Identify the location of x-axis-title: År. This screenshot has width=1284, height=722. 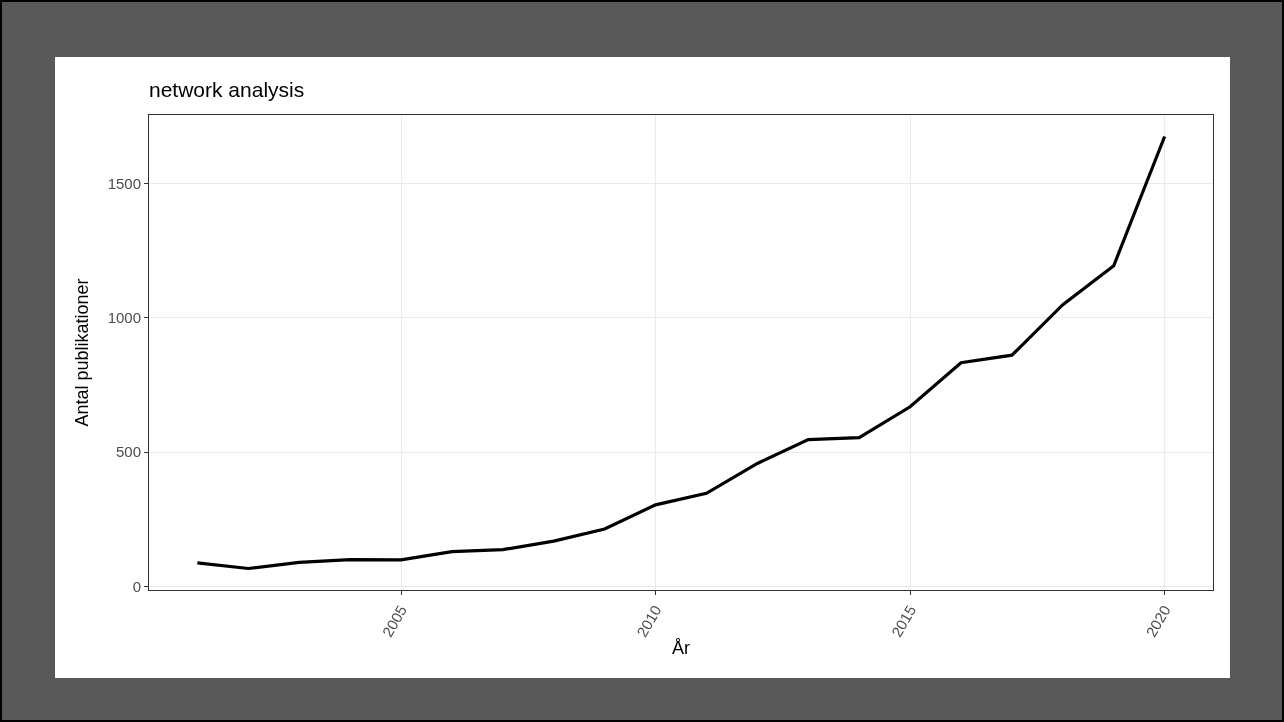
(681, 647).